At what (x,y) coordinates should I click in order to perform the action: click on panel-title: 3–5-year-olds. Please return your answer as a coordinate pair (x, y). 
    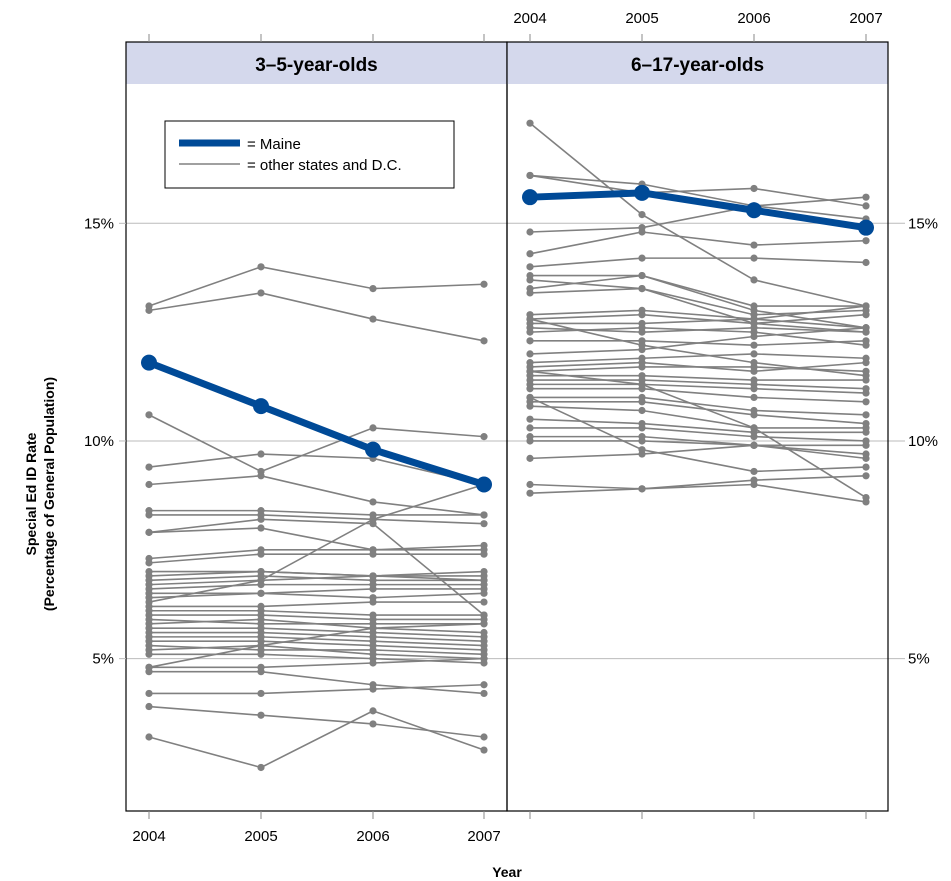
    Looking at the image, I should click on (316, 65).